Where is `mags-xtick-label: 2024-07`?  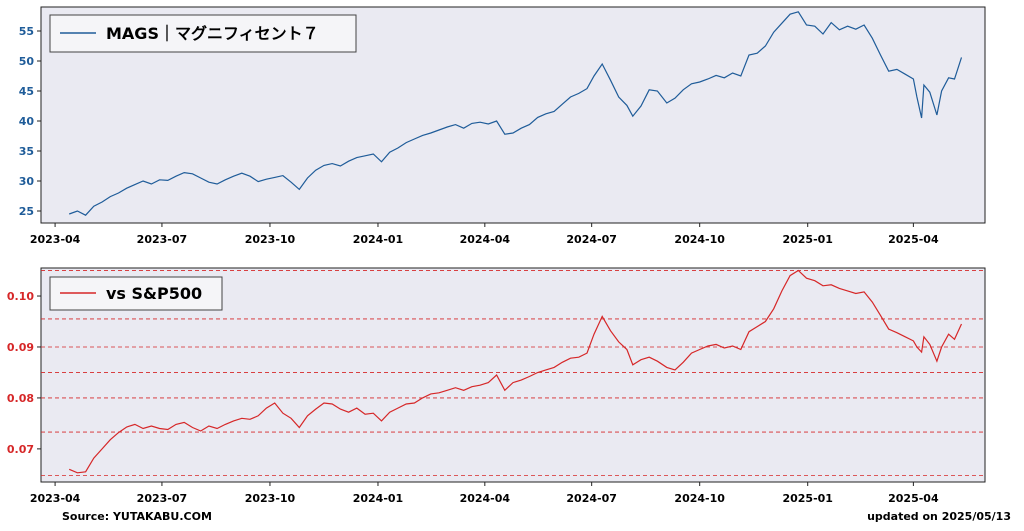 mags-xtick-label: 2024-07 is located at coordinates (591, 239).